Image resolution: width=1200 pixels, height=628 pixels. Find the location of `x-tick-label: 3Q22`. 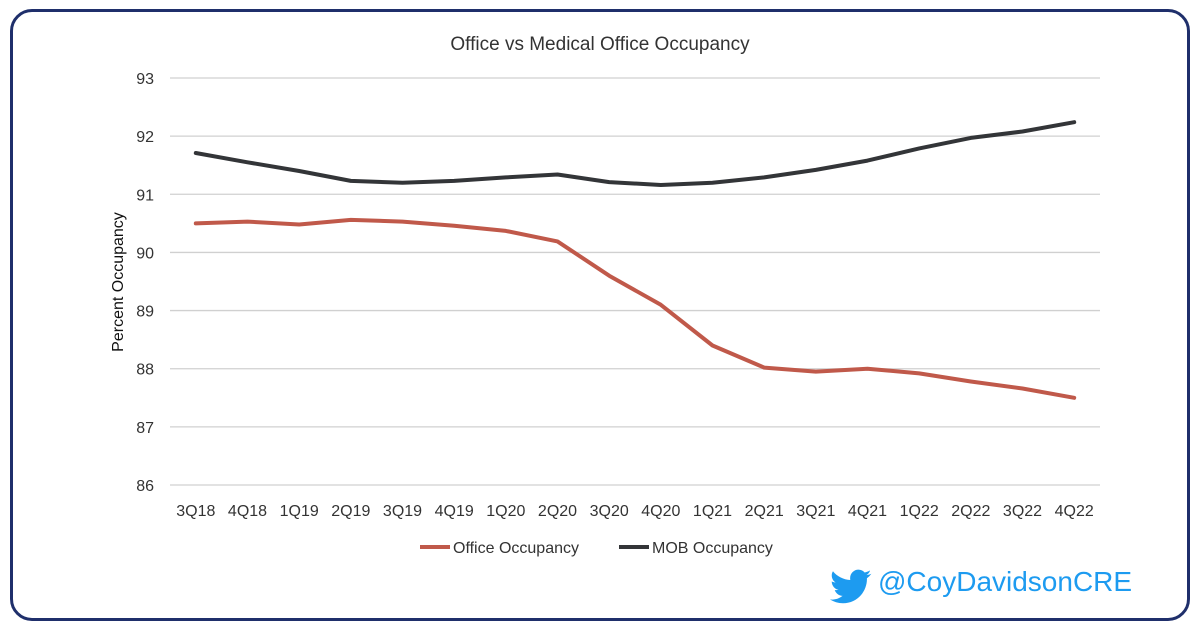

x-tick-label: 3Q22 is located at coordinates (1022, 511).